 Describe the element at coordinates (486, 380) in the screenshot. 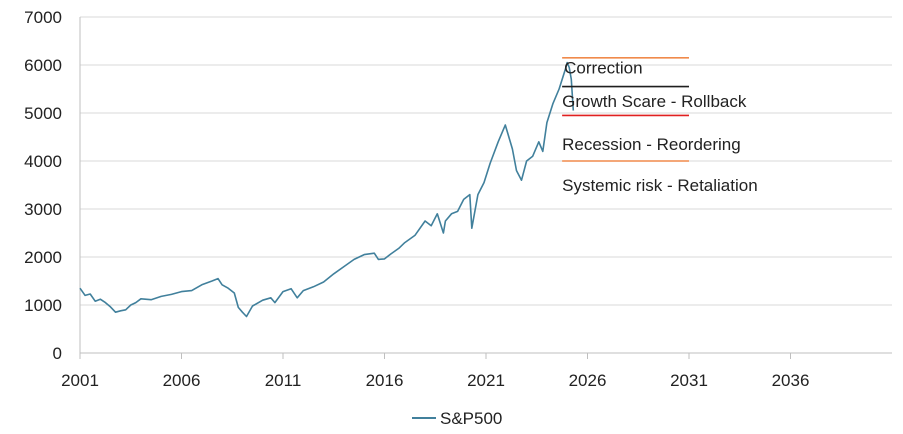

I see `x-tick-label-2021: 2021` at that location.